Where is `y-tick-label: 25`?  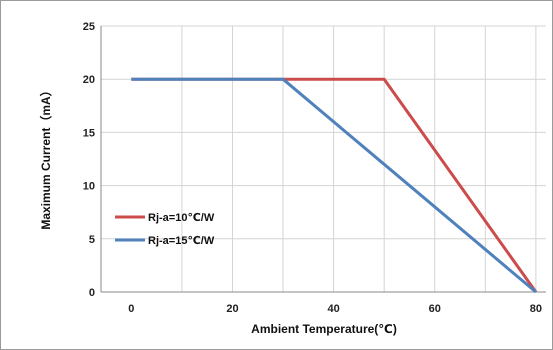
y-tick-label: 25 is located at coordinates (89, 27).